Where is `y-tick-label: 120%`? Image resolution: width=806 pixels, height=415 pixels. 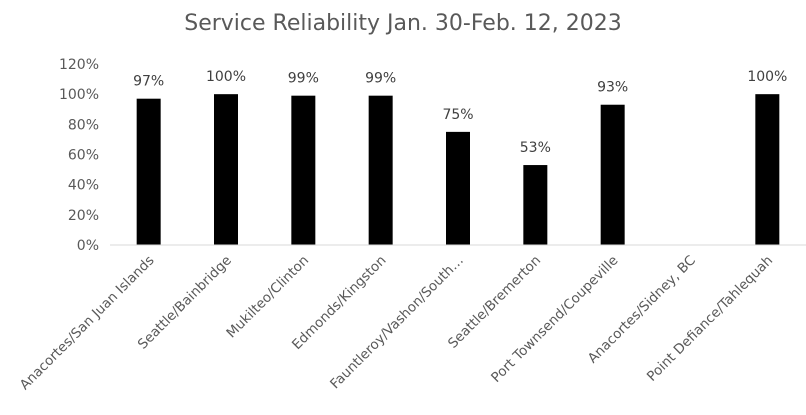 y-tick-label: 120% is located at coordinates (79, 65).